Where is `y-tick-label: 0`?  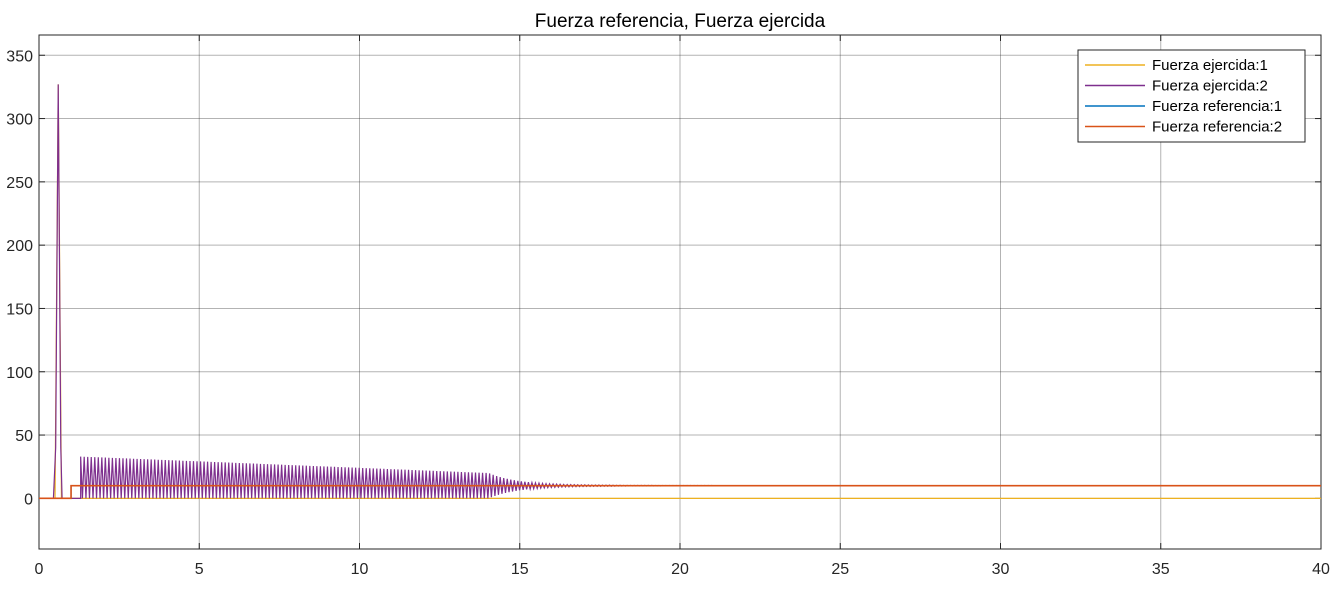
y-tick-label: 0 is located at coordinates (28, 499).